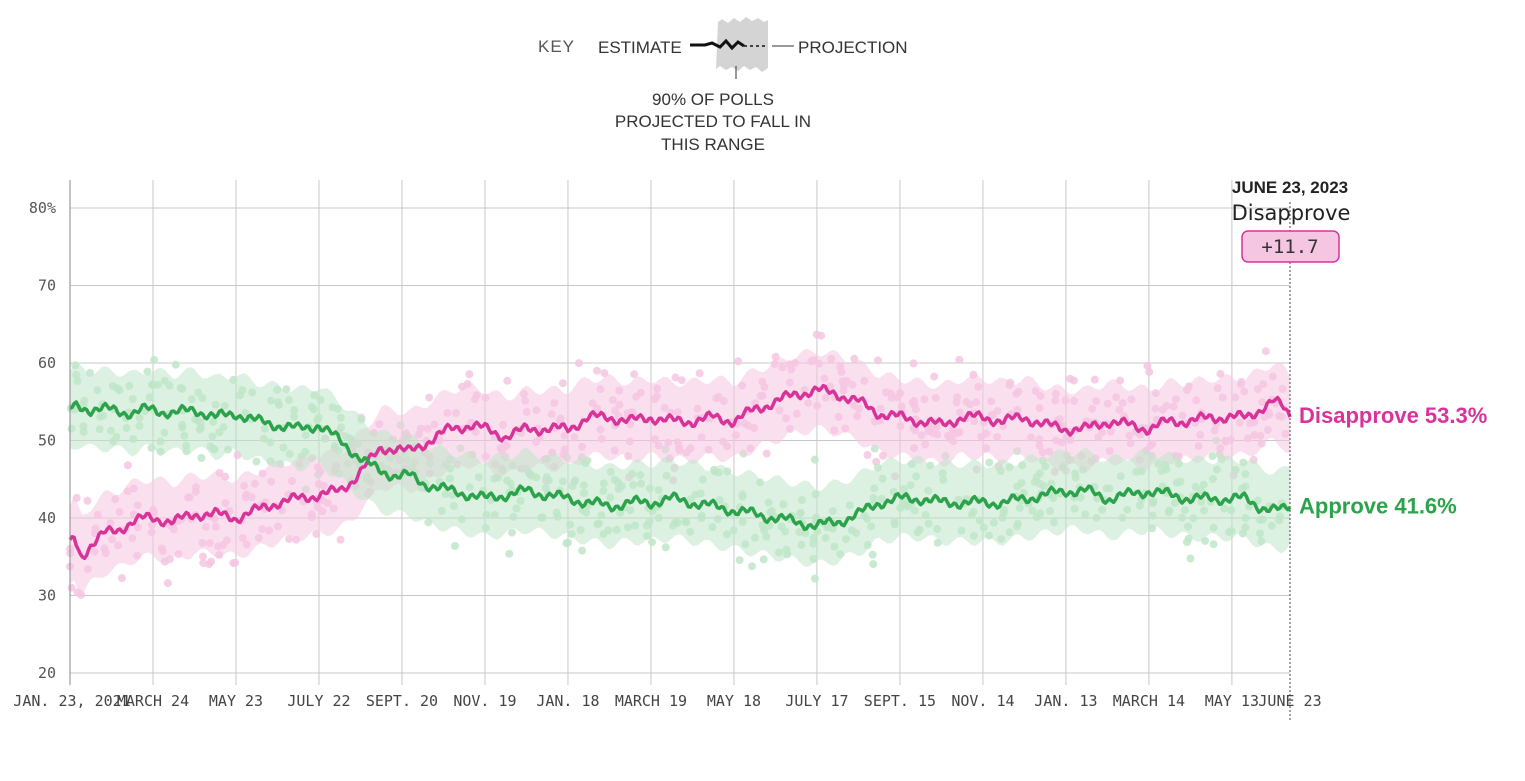  I want to click on x-tick-label: MAY 23, so click(236, 701).